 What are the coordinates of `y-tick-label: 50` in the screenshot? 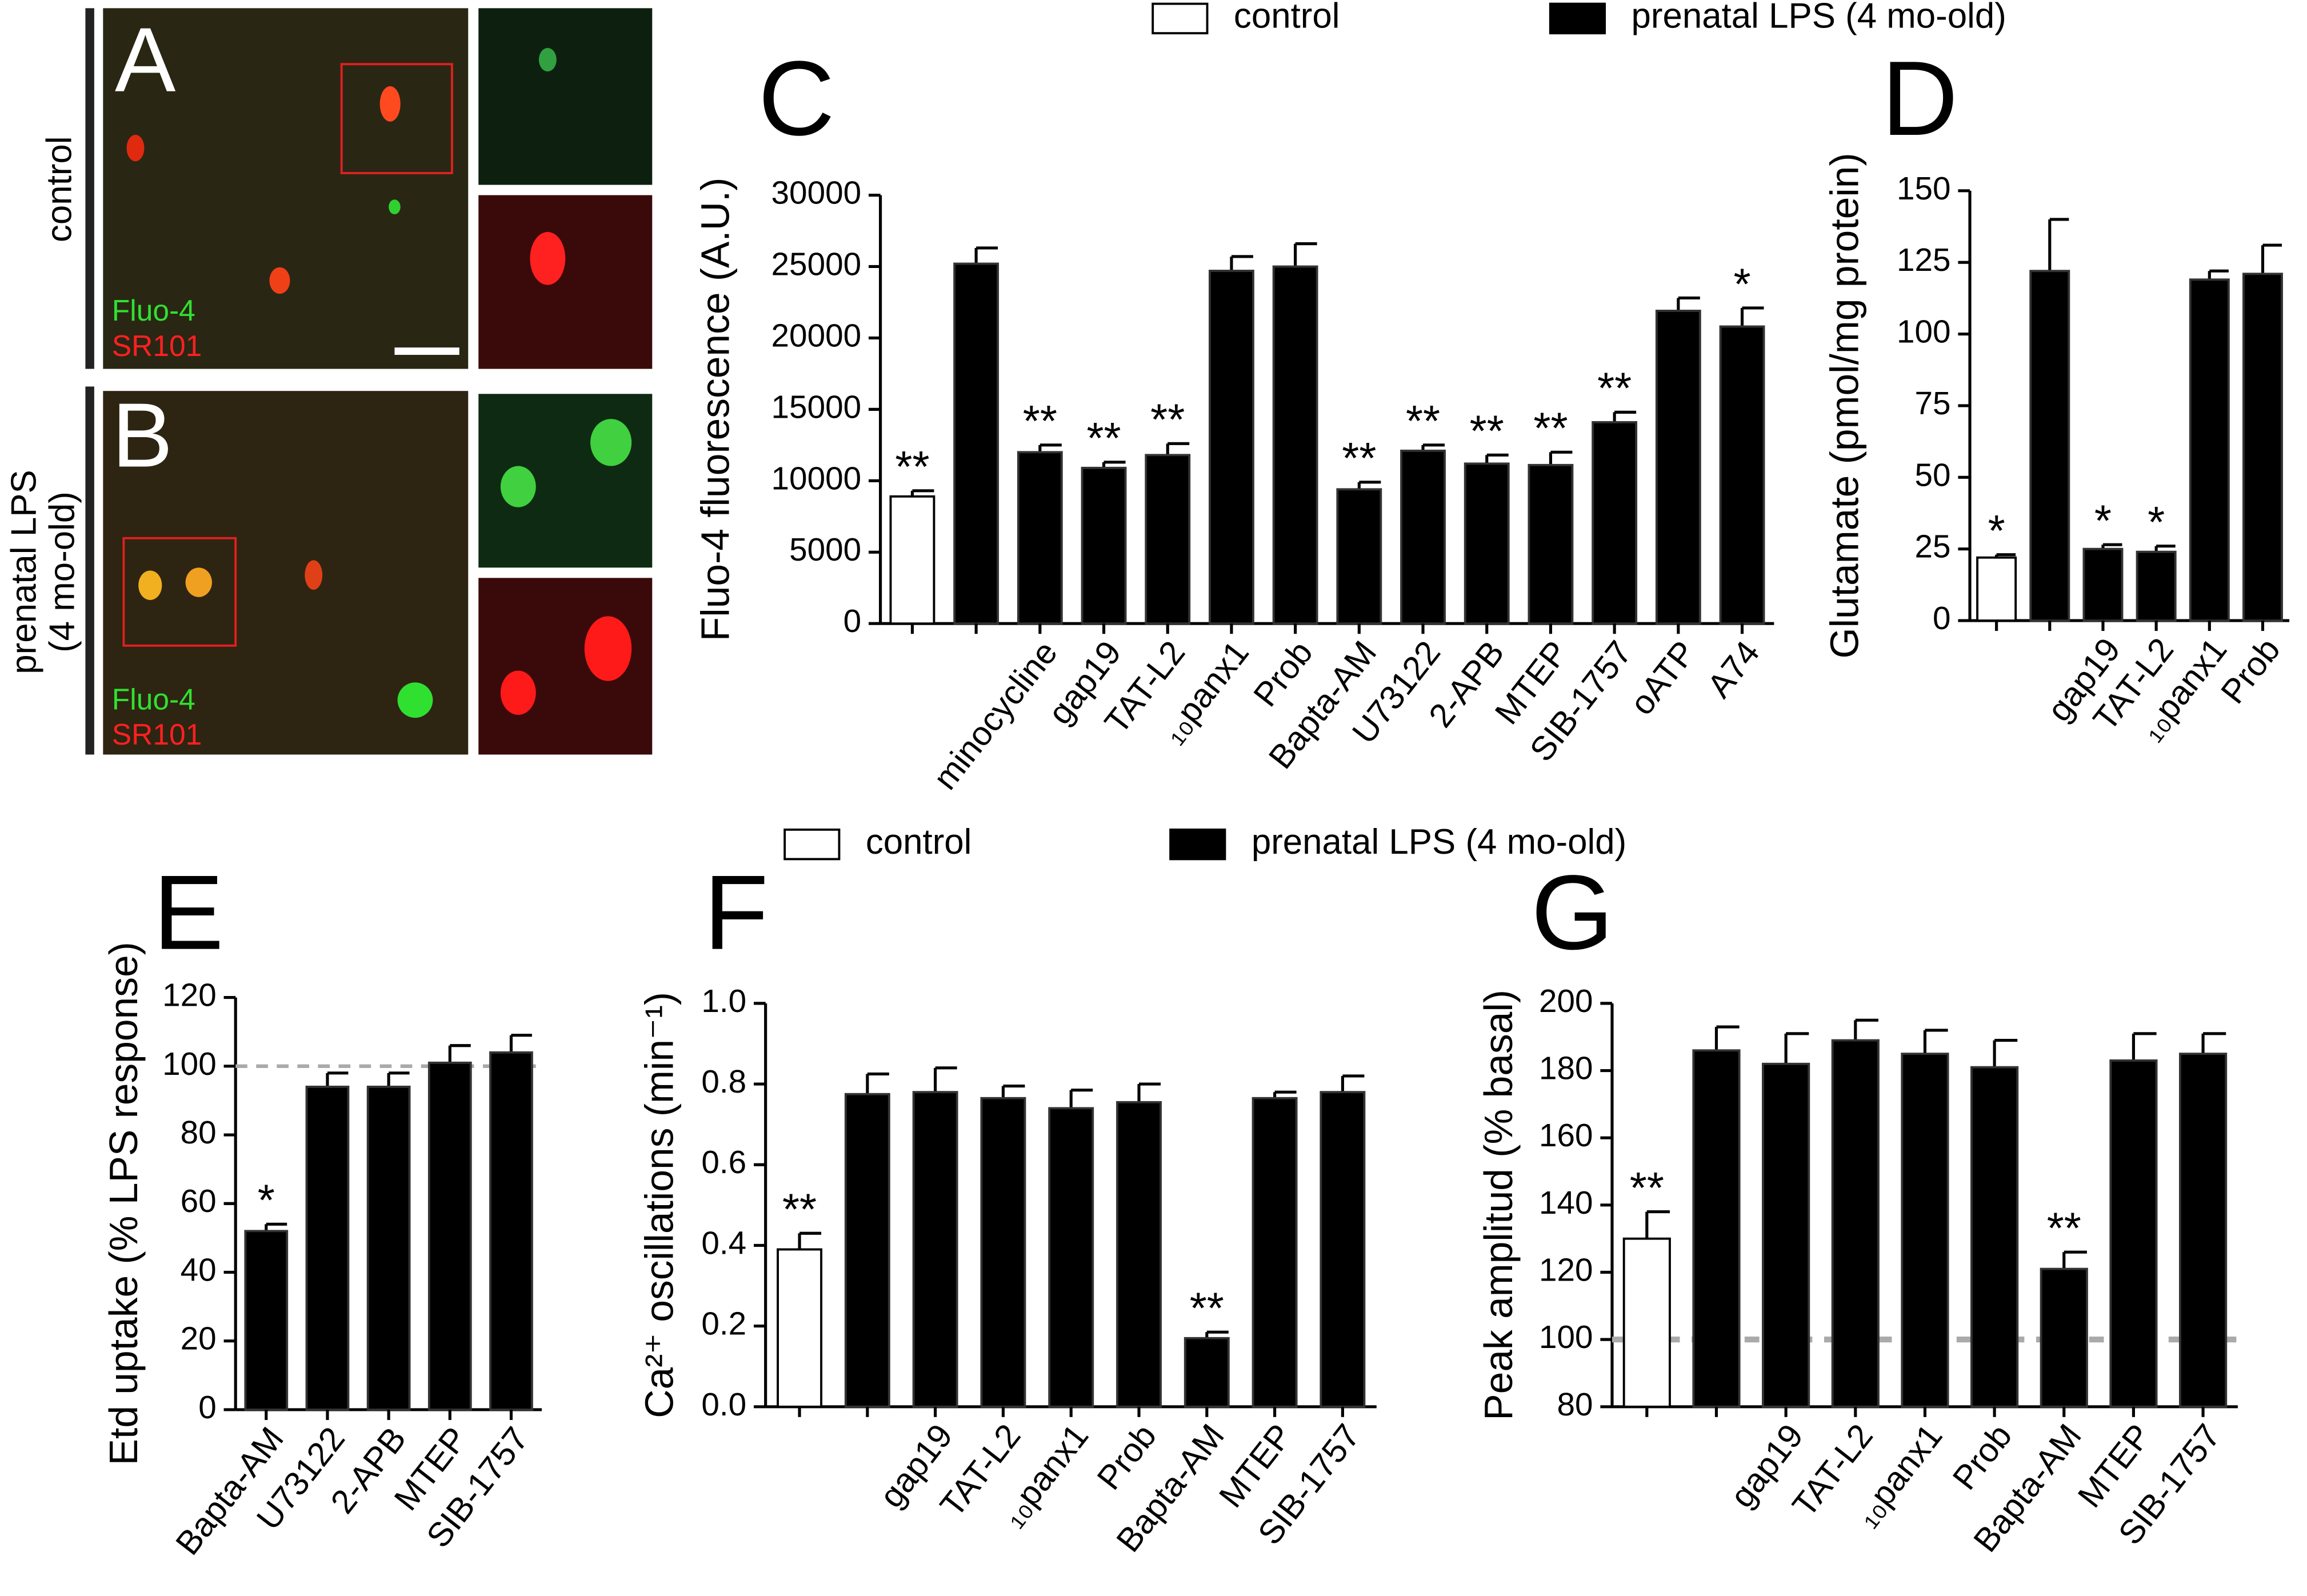 It's located at (1933, 475).